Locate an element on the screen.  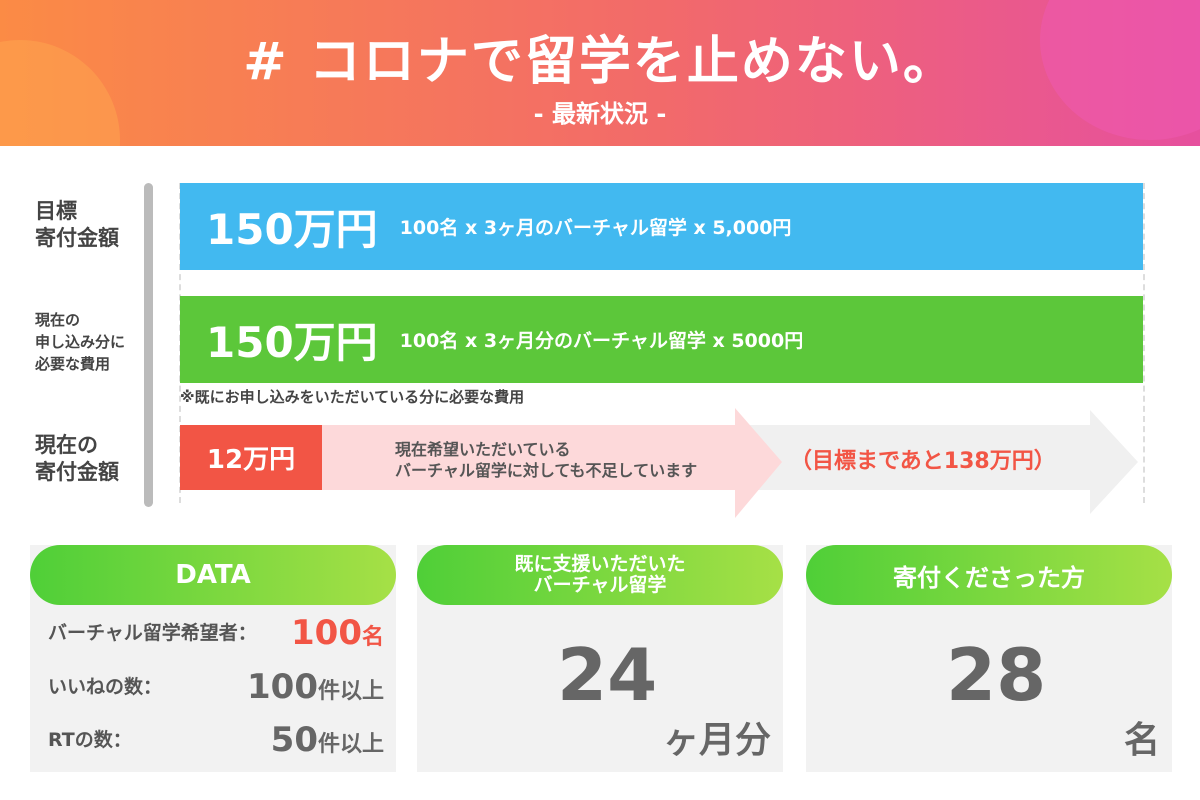
target-label: 目標 寄付金額 is located at coordinates (77, 225).